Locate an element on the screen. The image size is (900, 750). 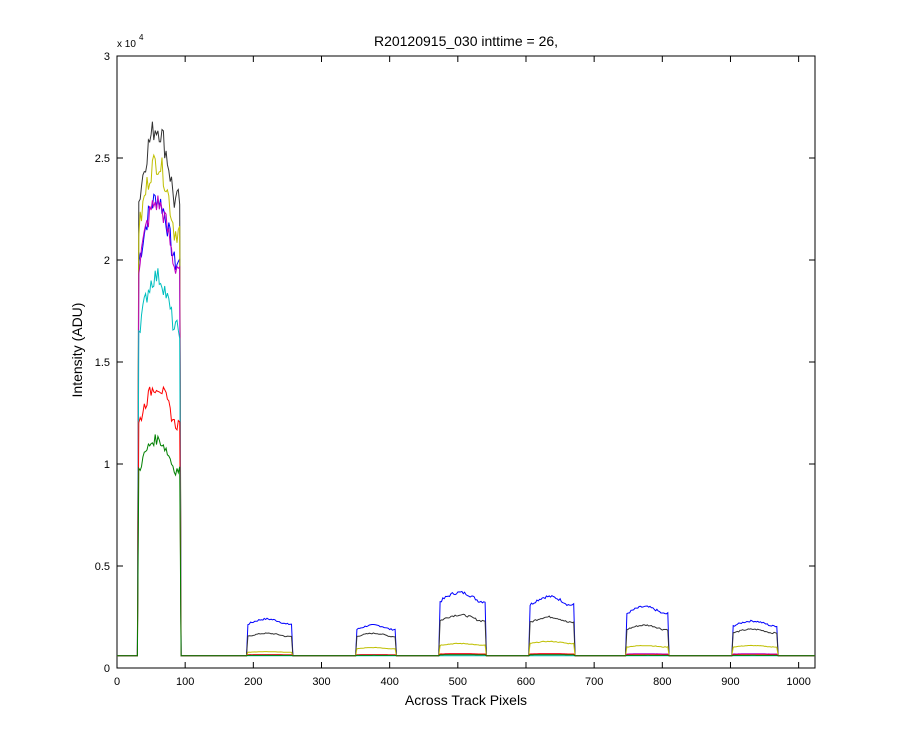
x-tick-label: 500 is located at coordinates (458, 682).